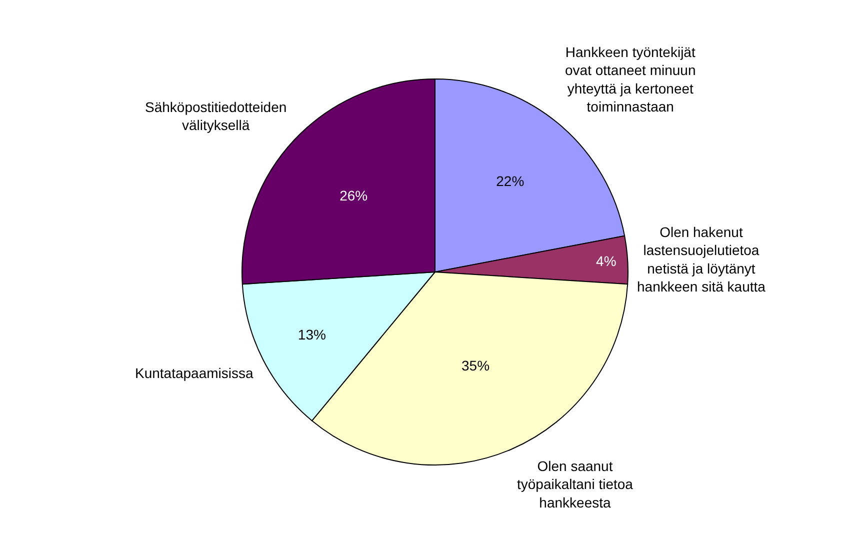  What do you see at coordinates (606, 261) in the screenshot?
I see `data-label: 4%` at bounding box center [606, 261].